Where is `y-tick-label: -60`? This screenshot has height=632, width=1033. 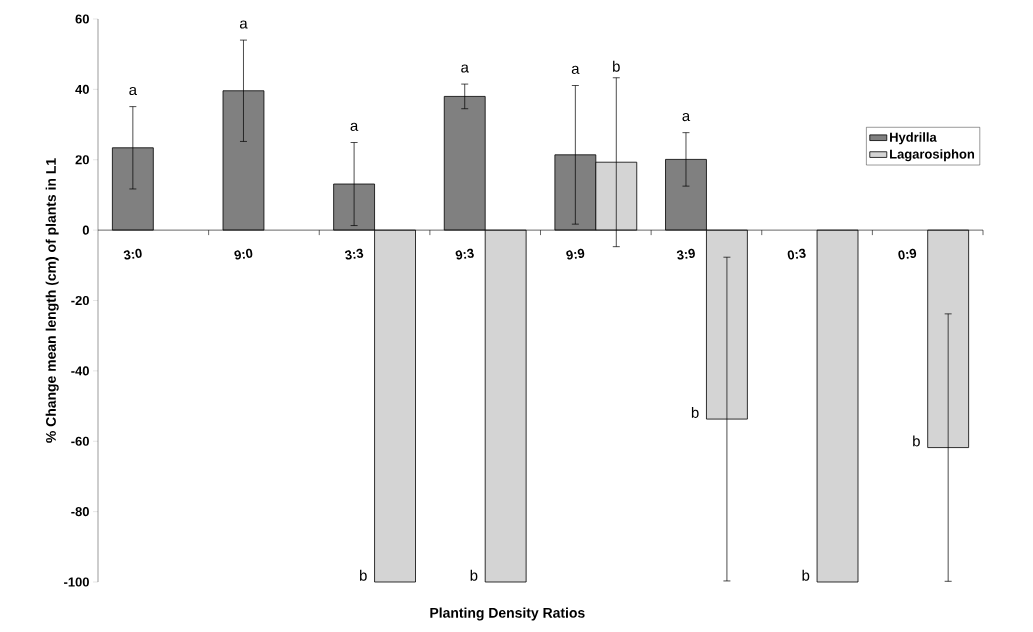 y-tick-label: -60 is located at coordinates (80, 441).